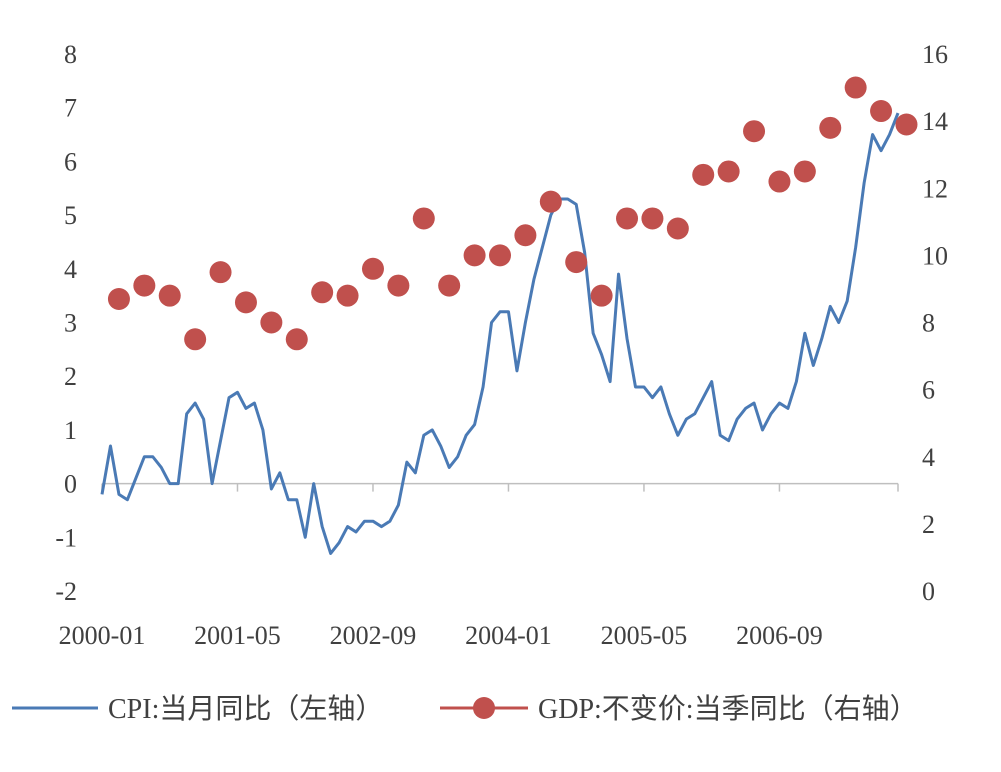 Image resolution: width=1001 pixels, height=772 pixels. I want to click on x-axis-tick-label: 2005-05, so click(644, 635).